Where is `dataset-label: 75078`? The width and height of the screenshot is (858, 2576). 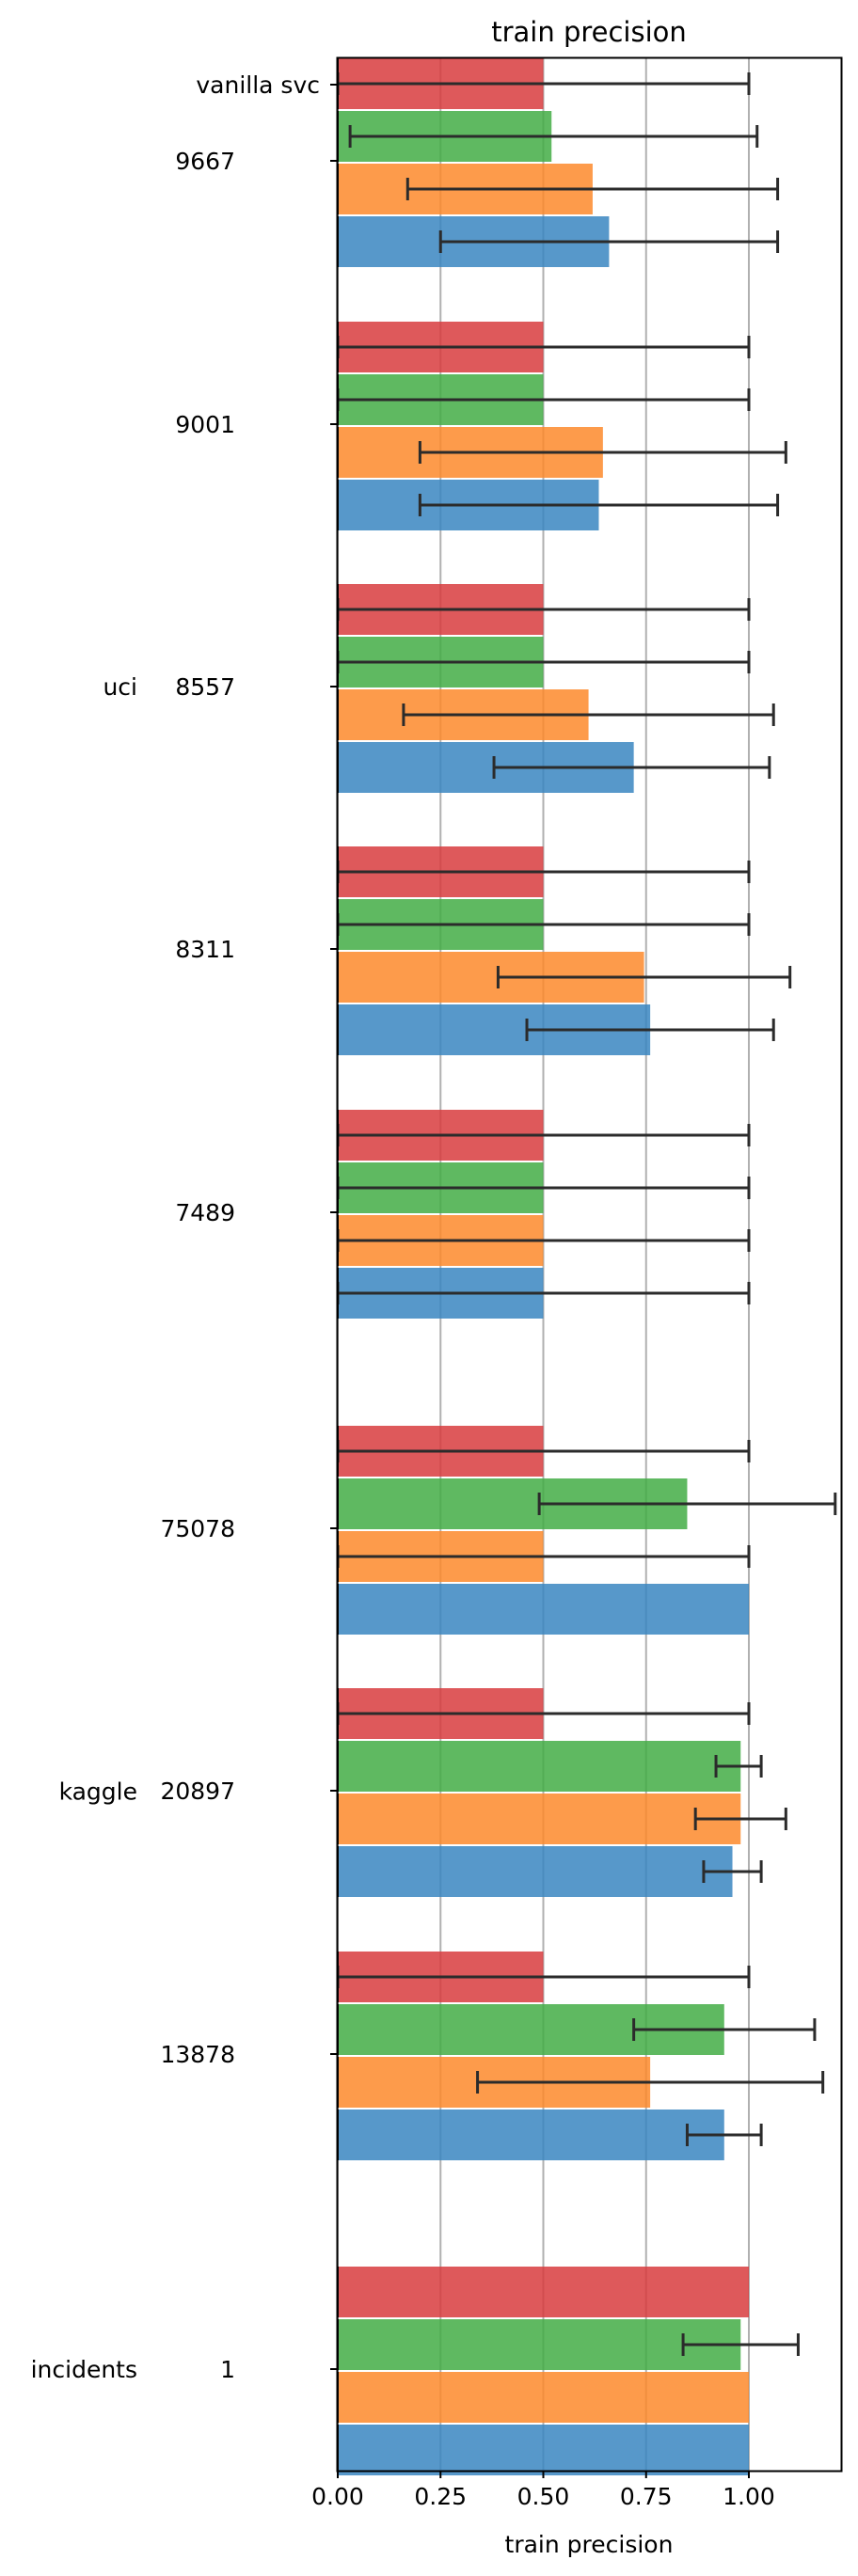 dataset-label: 75078 is located at coordinates (197, 1528).